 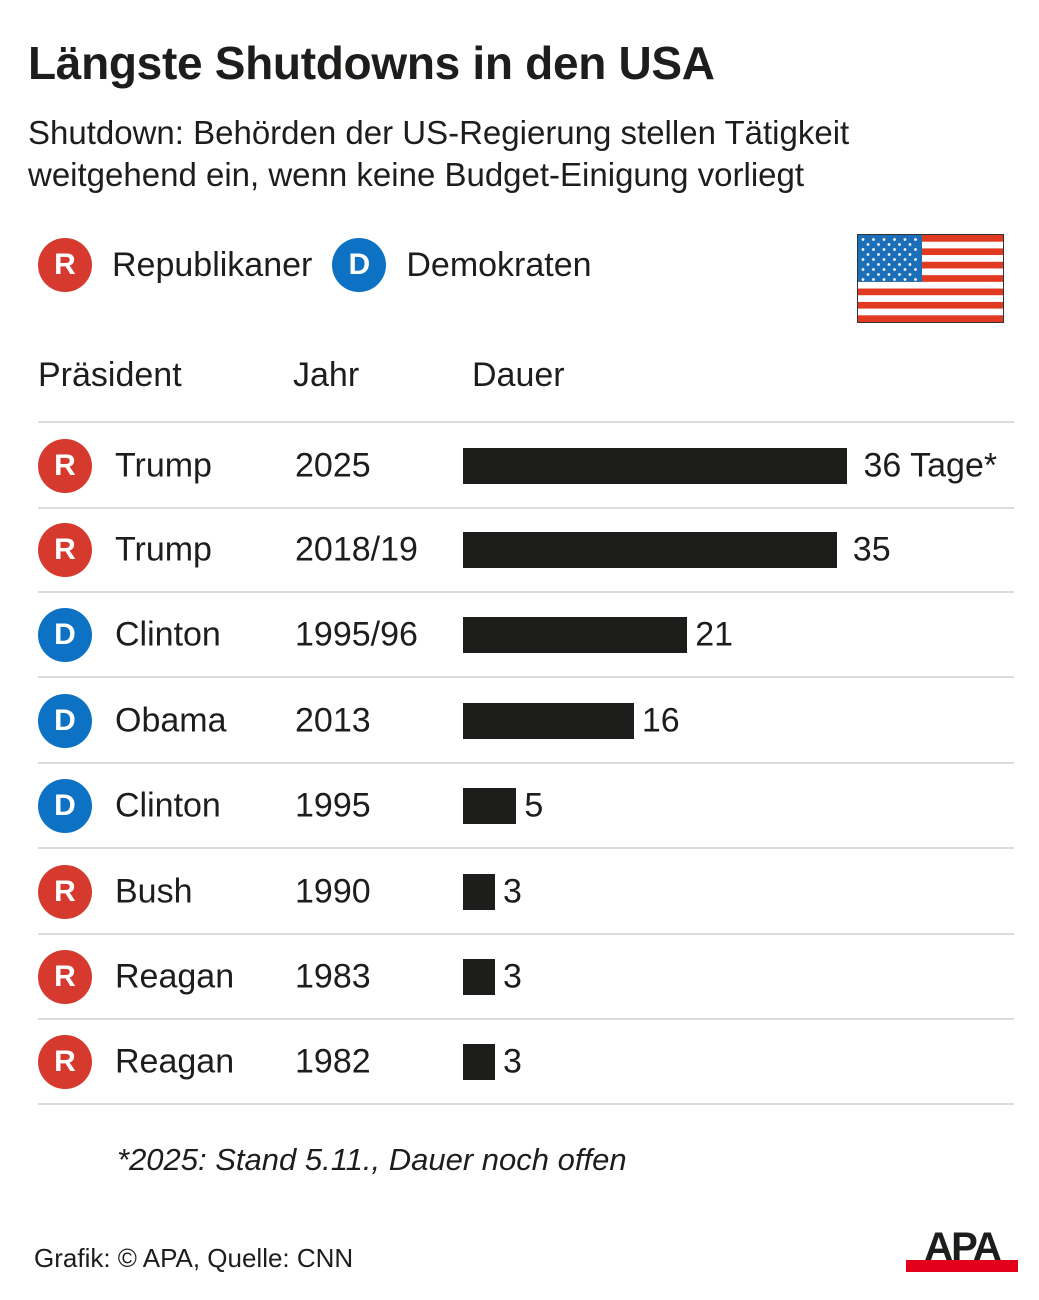 What do you see at coordinates (499, 264) in the screenshot?
I see `legend-label: Demokraten` at bounding box center [499, 264].